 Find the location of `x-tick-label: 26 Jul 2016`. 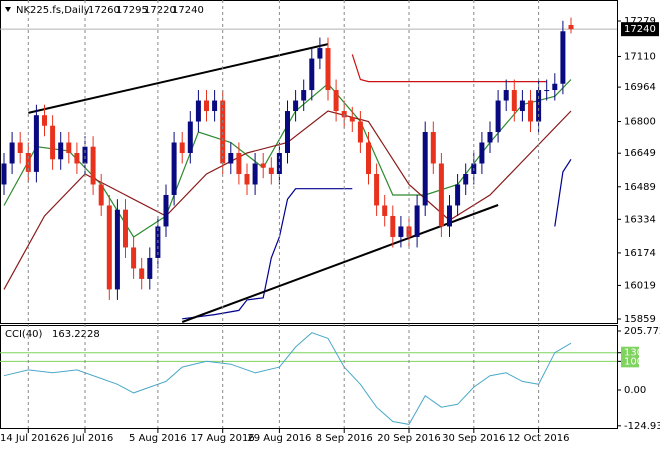

x-tick-label: 26 Jul 2016 is located at coordinates (85, 438).